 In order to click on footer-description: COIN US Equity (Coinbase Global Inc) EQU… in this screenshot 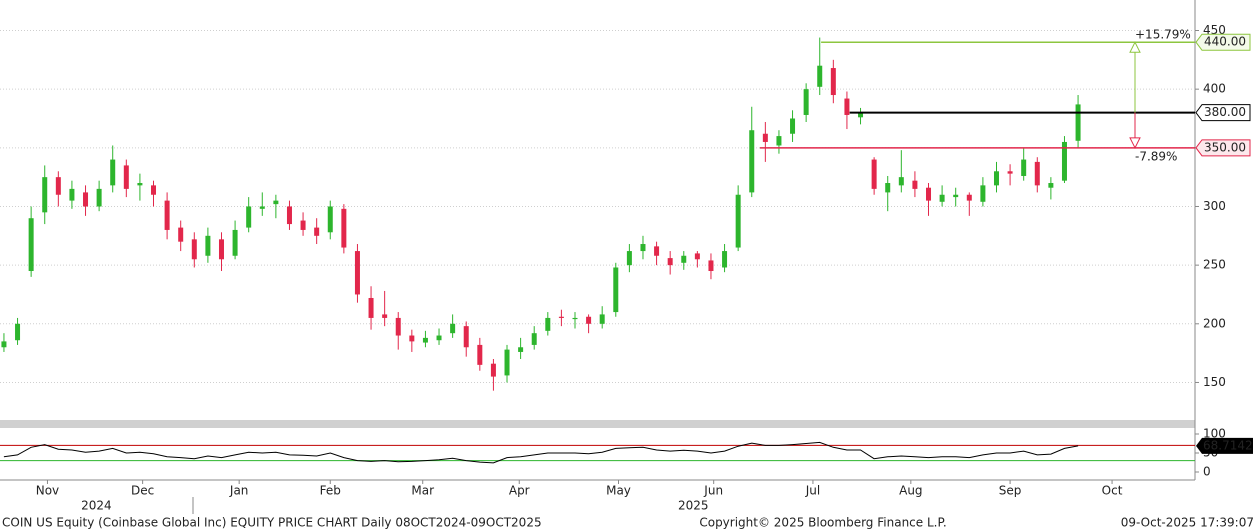, I will do `click(272, 523)`.